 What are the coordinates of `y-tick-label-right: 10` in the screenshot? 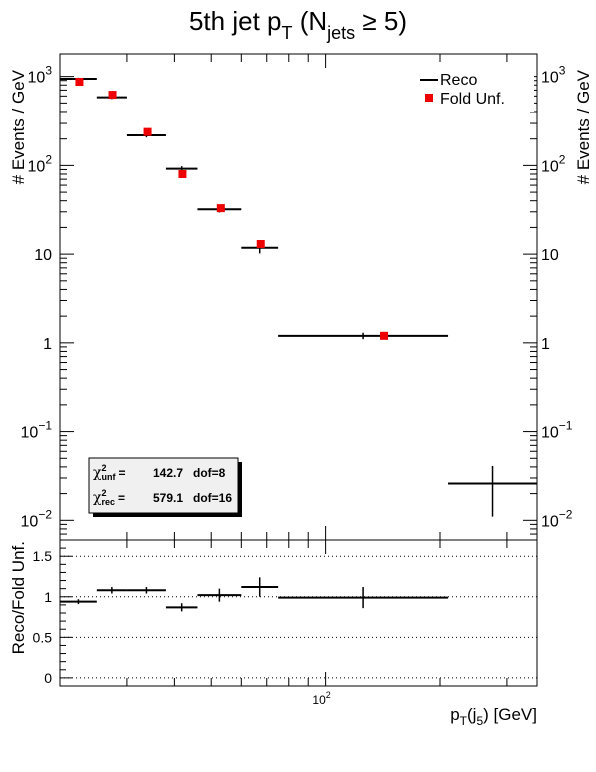 It's located at (550, 255).